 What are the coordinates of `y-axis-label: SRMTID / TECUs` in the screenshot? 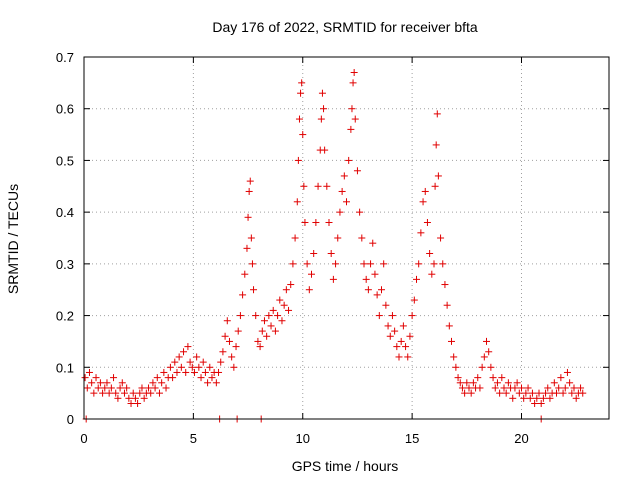 It's located at (13, 239).